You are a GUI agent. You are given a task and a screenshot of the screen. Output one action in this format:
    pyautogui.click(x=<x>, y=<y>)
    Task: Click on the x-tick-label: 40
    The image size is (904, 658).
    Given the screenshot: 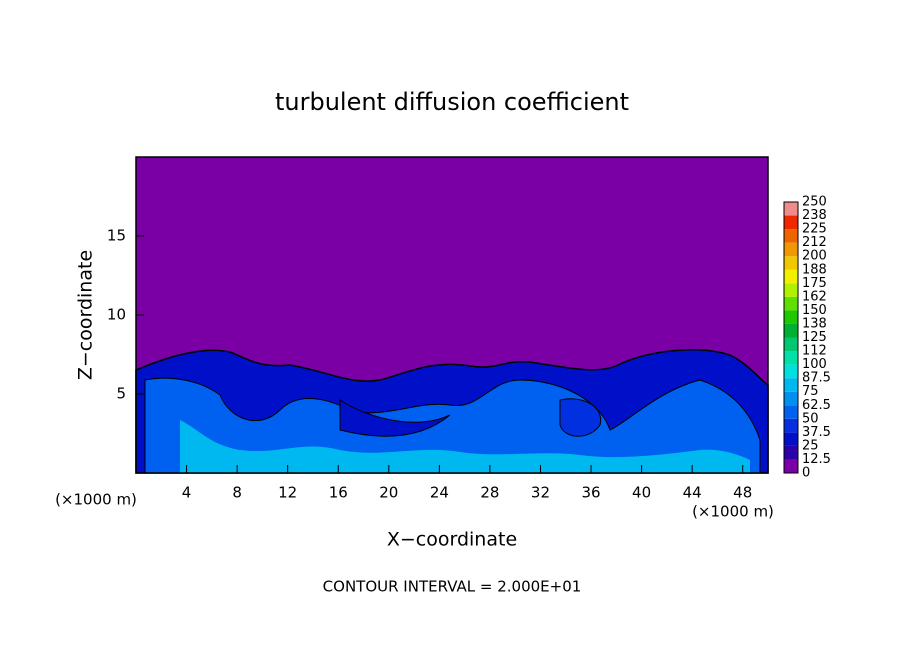 What is the action you would take?
    pyautogui.click(x=641, y=493)
    